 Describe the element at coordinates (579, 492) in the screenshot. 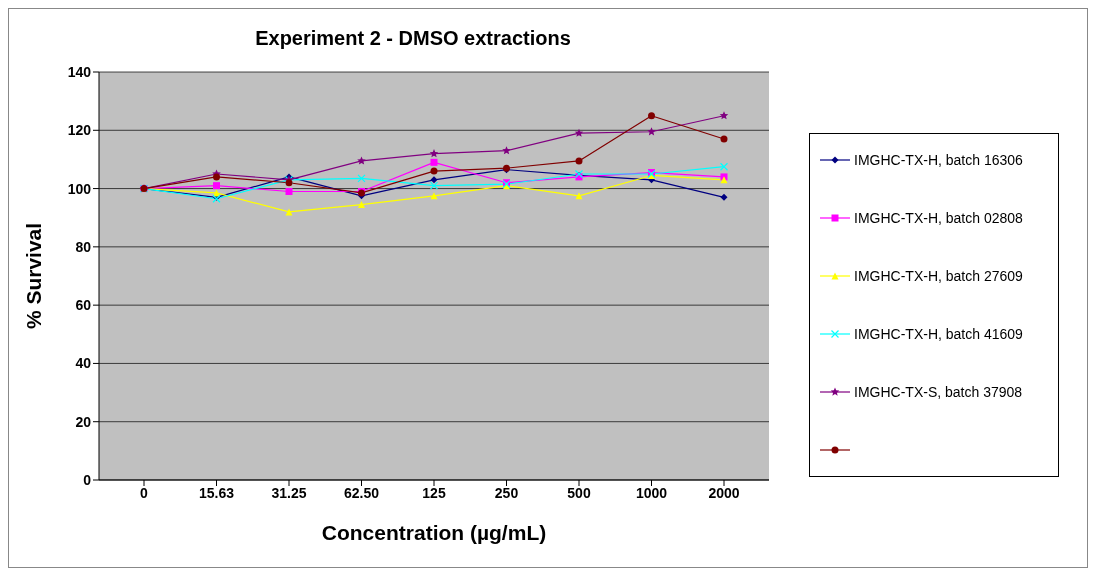

I see `x-tick-label: 500` at that location.